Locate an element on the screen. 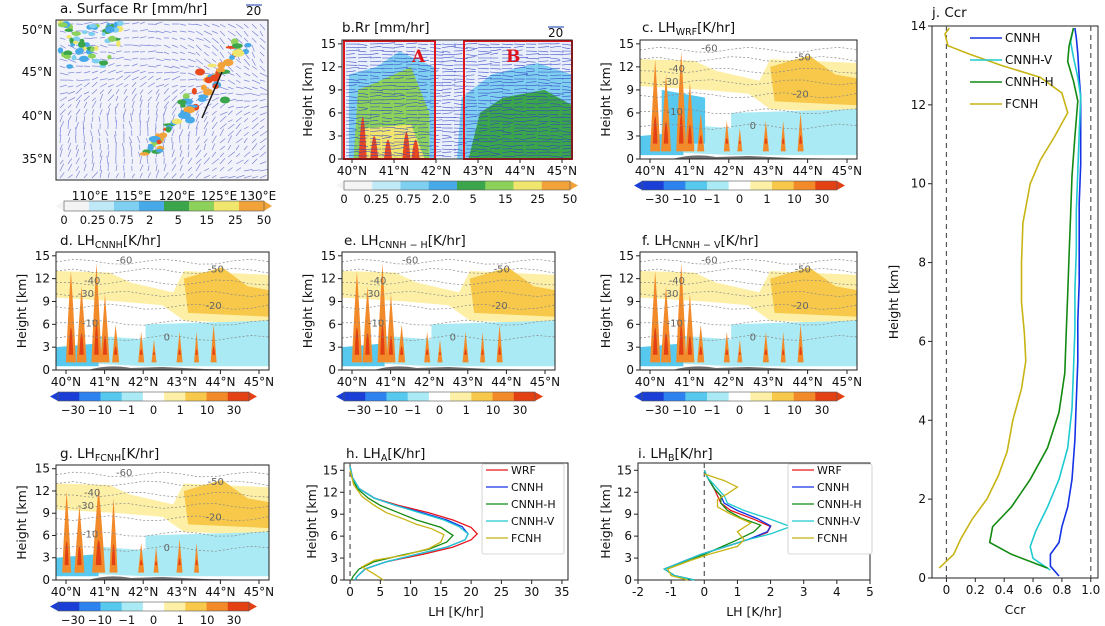 The image size is (1105, 626). panel-b-ref-vector-label: 20 is located at coordinates (555, 33).